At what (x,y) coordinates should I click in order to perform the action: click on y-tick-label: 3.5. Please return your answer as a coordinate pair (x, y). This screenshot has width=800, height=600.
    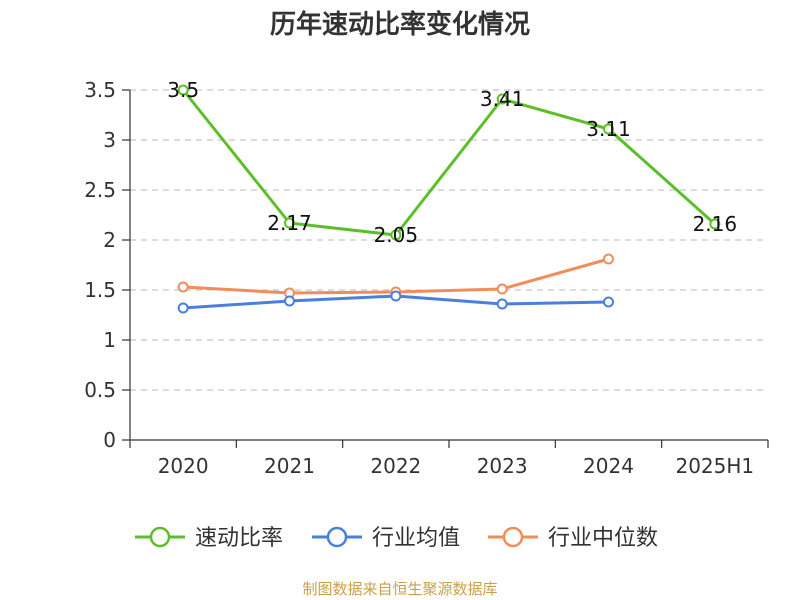
    Looking at the image, I should click on (100, 90).